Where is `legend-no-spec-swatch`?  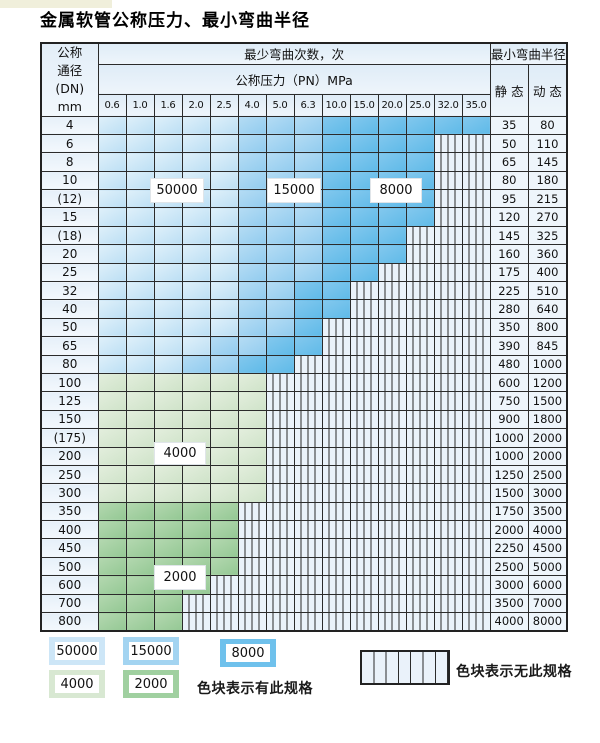 legend-no-spec-swatch is located at coordinates (405, 667).